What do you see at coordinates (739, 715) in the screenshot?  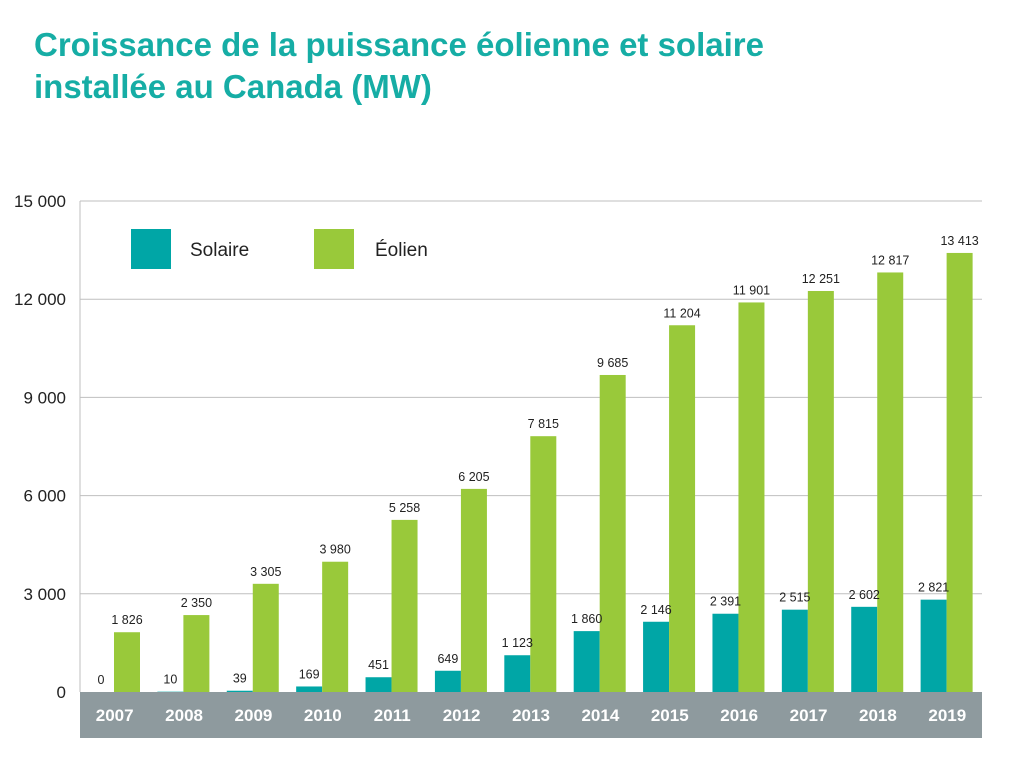 I see `x-tick-label-2016: 2016` at bounding box center [739, 715].